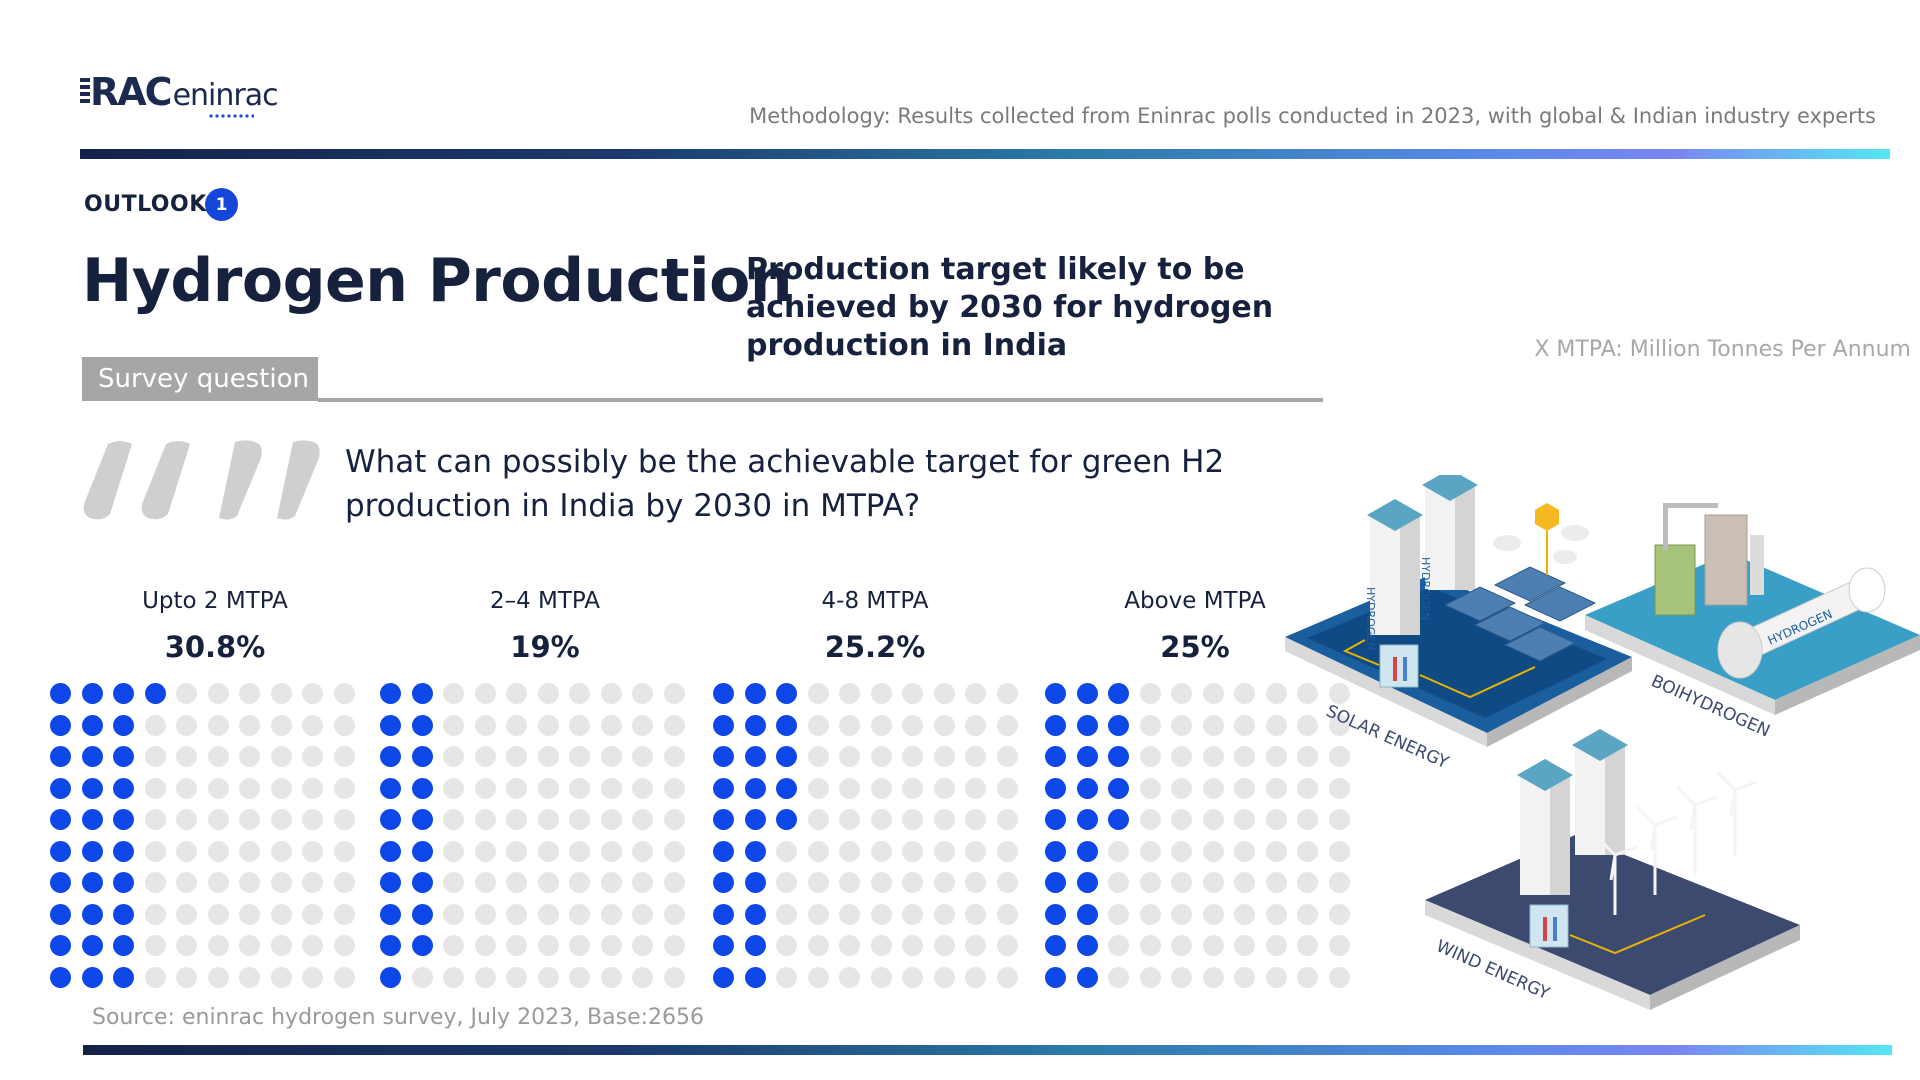 The height and width of the screenshot is (1080, 1920). I want to click on logo-text: RACeninrac, so click(184, 92).